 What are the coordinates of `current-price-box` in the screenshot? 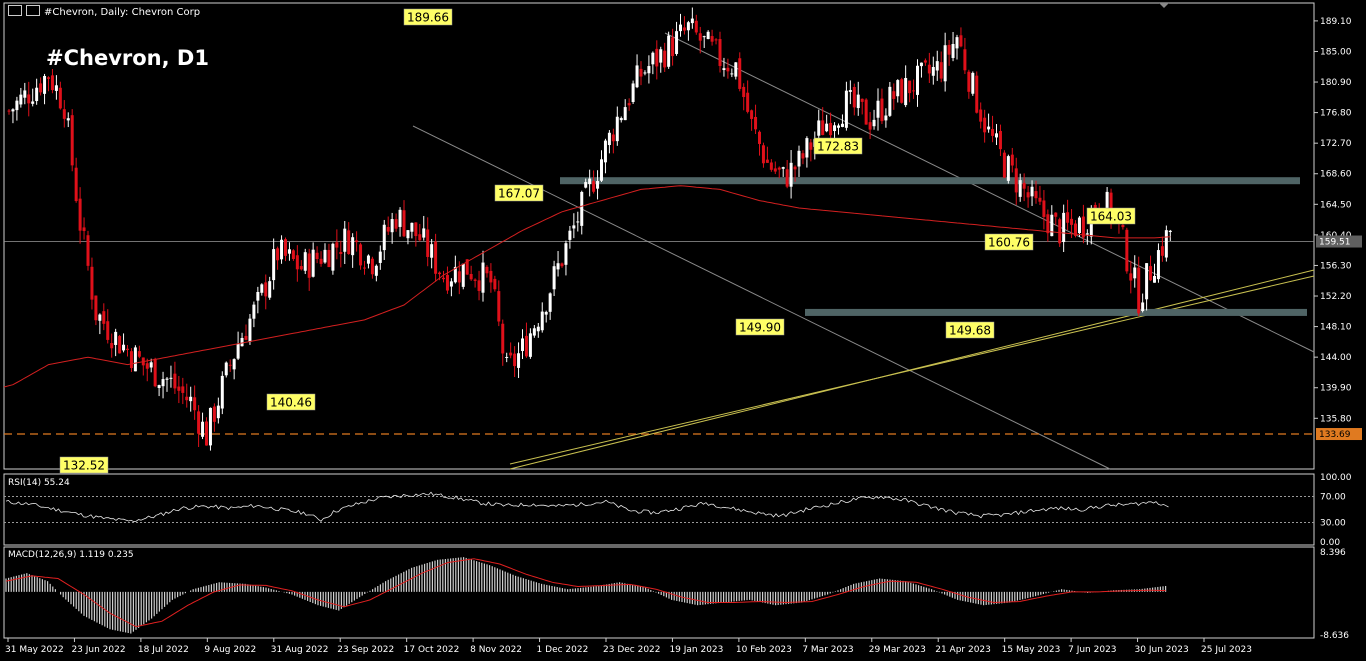 It's located at (1339, 241).